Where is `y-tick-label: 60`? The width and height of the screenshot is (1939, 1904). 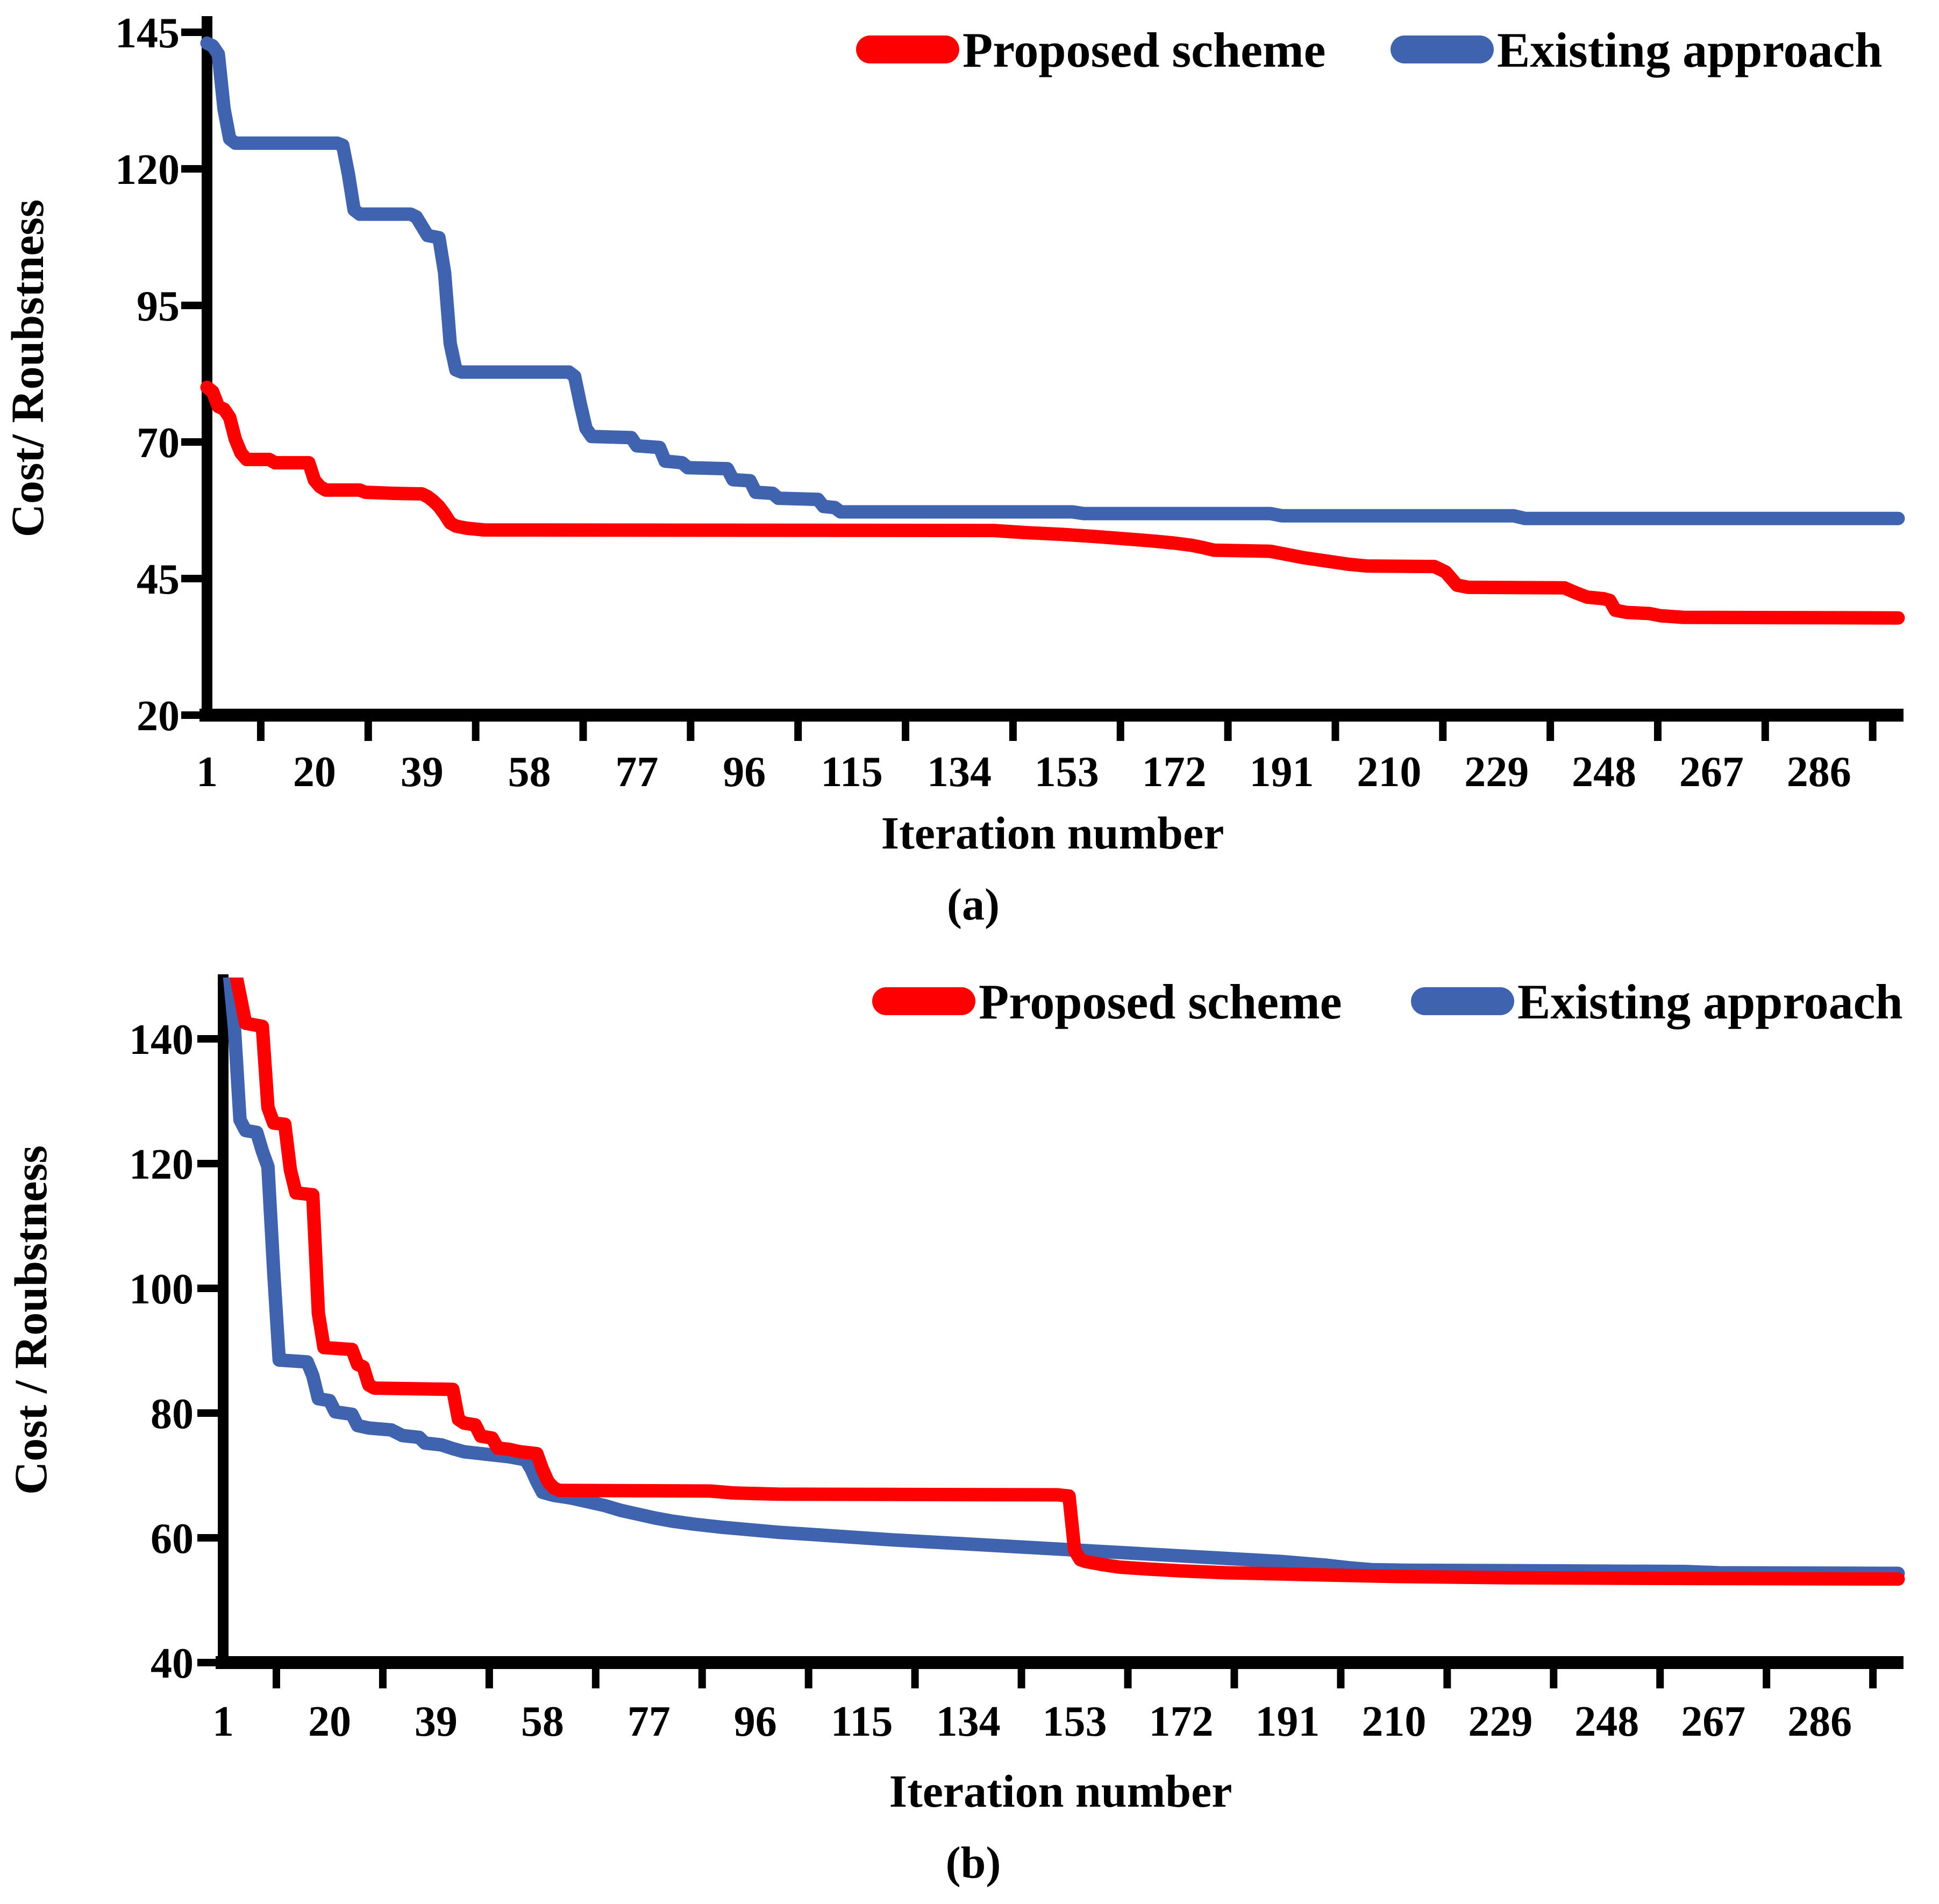 y-tick-label: 60 is located at coordinates (172, 1539).